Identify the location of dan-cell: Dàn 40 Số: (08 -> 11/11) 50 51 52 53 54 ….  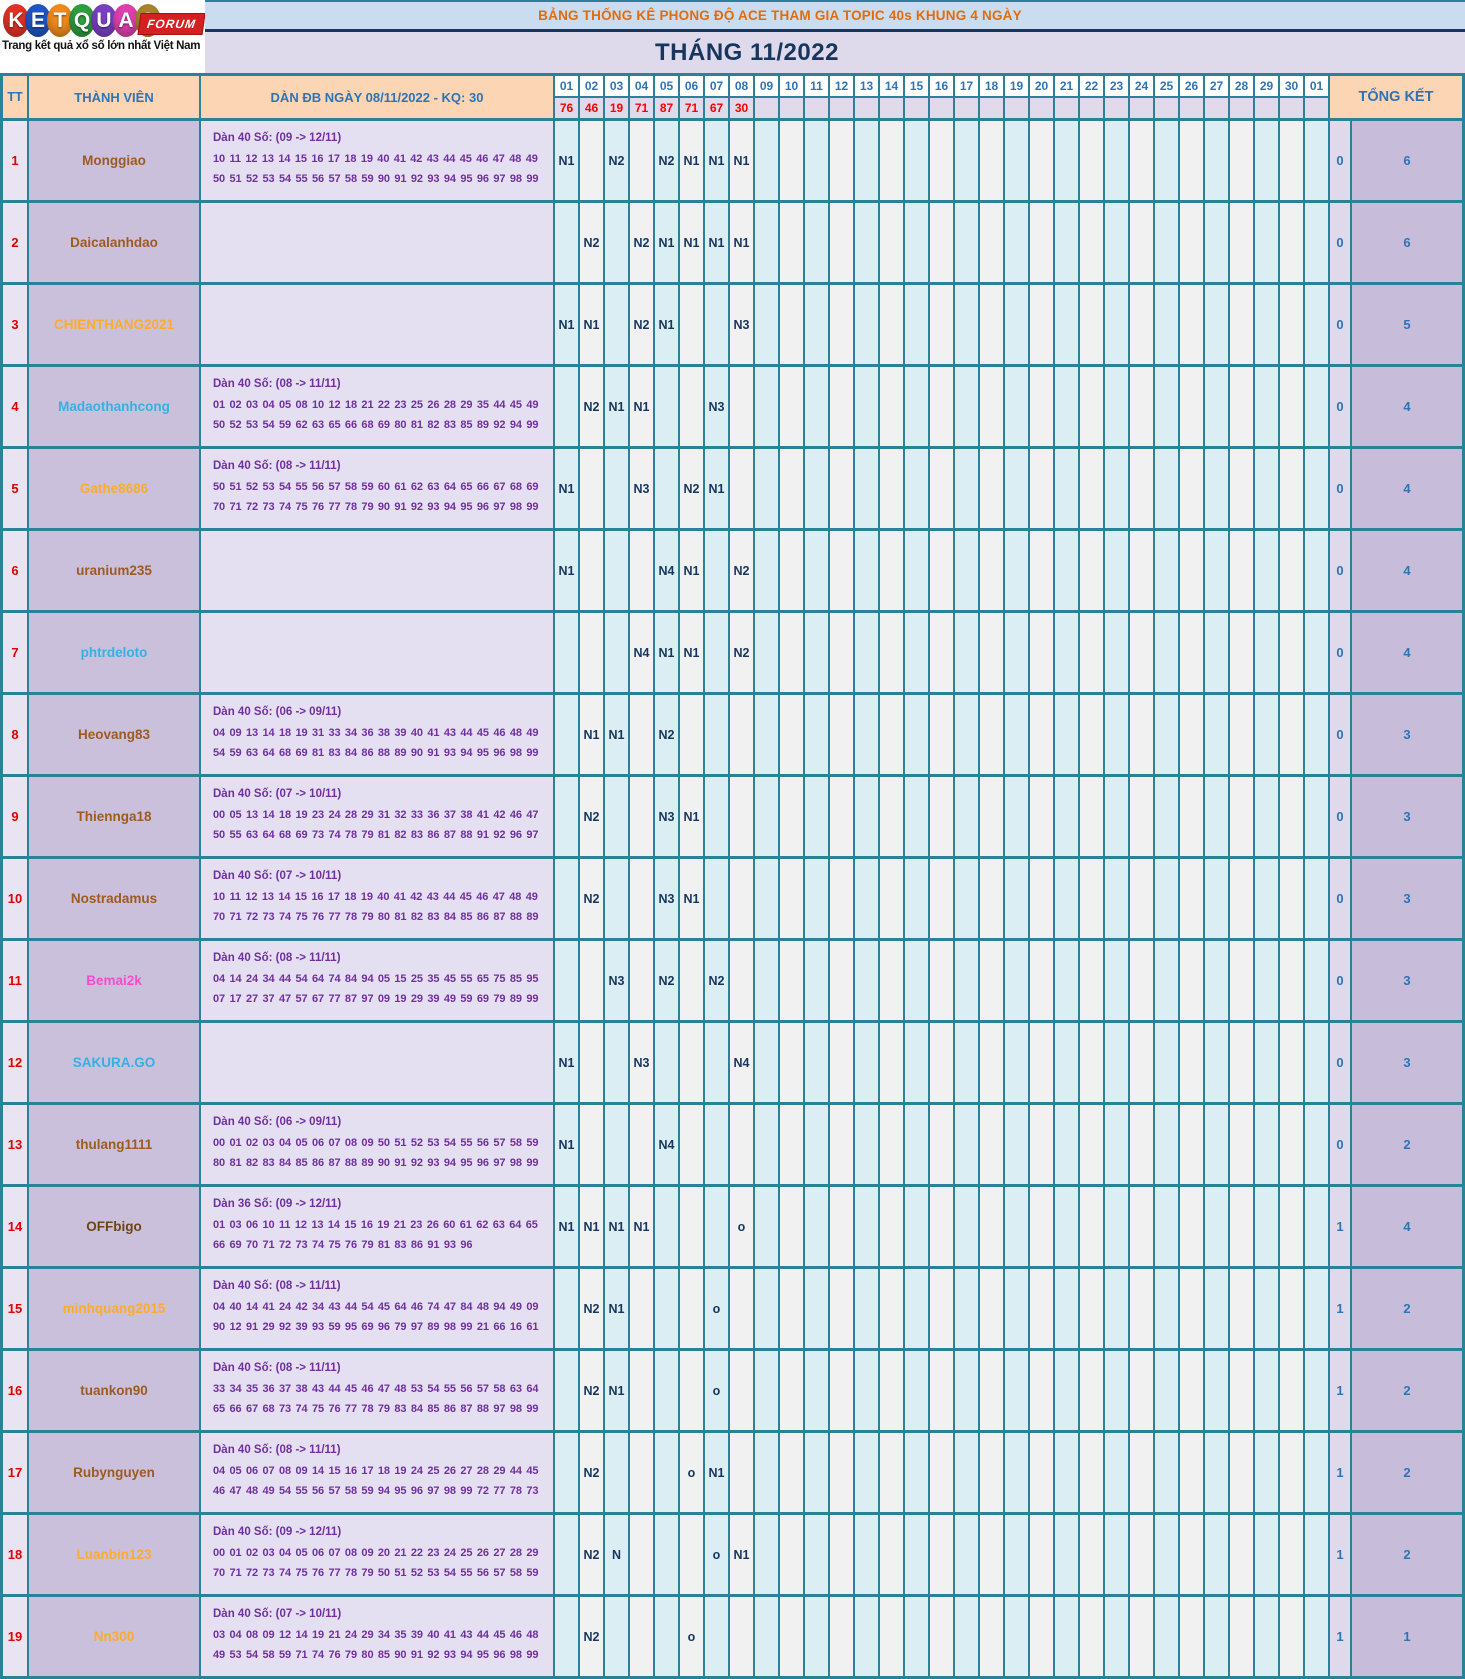
(377, 488).